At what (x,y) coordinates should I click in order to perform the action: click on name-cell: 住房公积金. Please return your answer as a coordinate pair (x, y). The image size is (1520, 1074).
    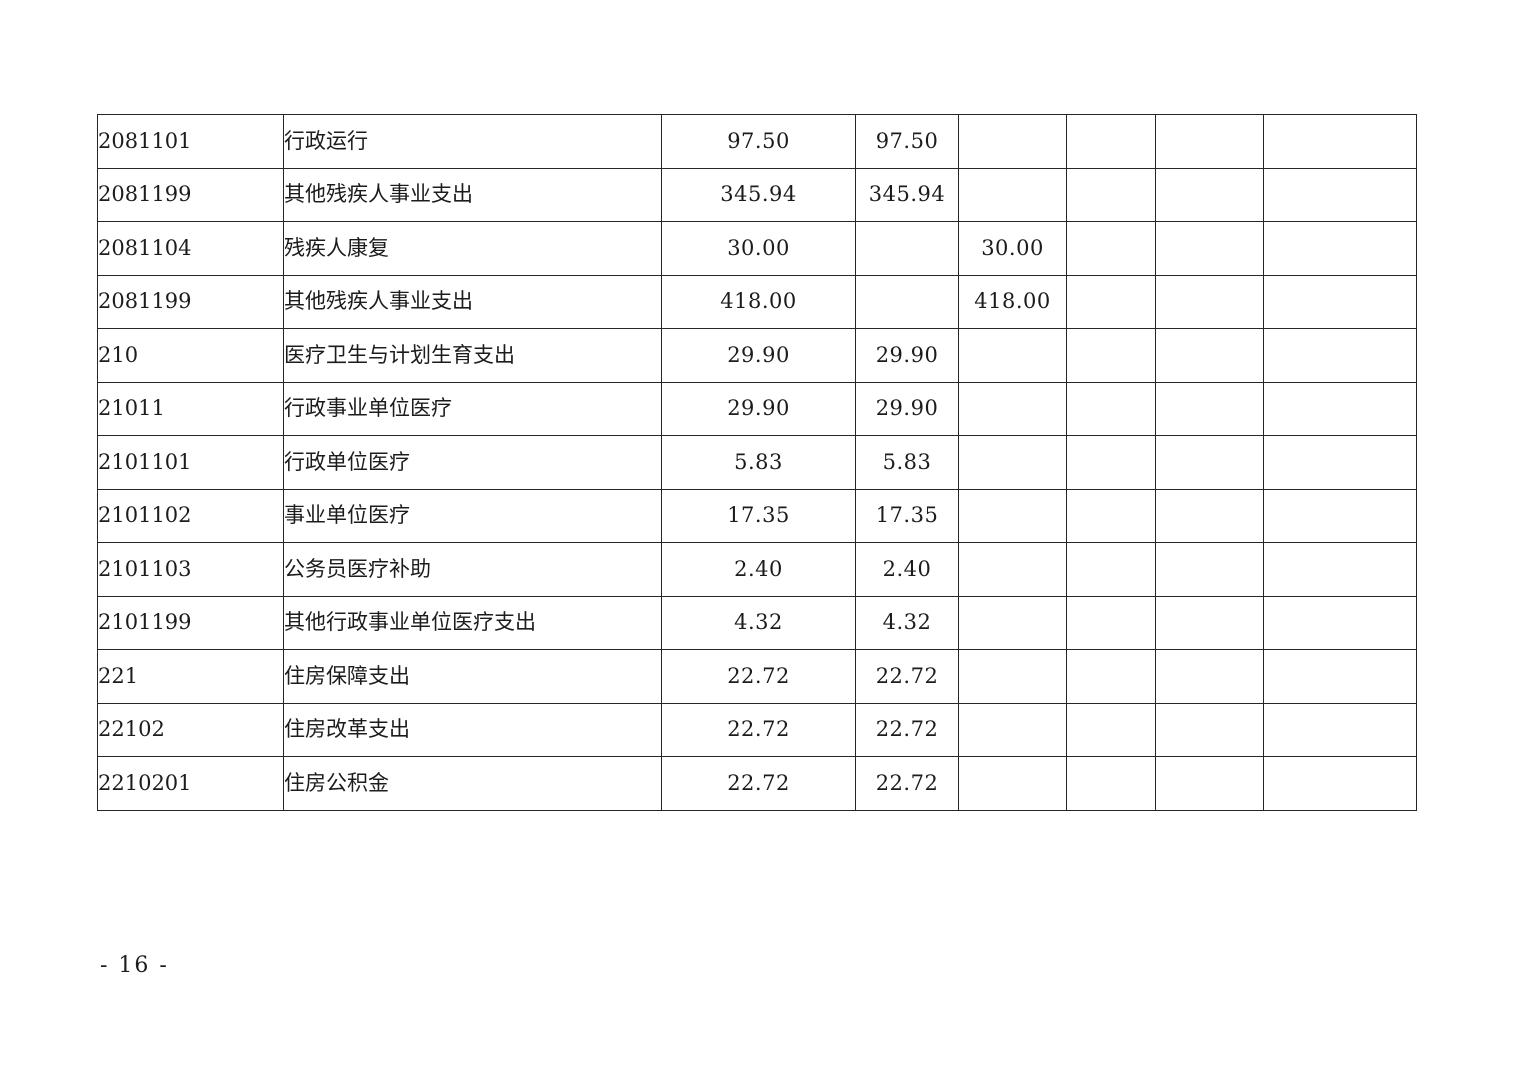
    Looking at the image, I should click on (472, 783).